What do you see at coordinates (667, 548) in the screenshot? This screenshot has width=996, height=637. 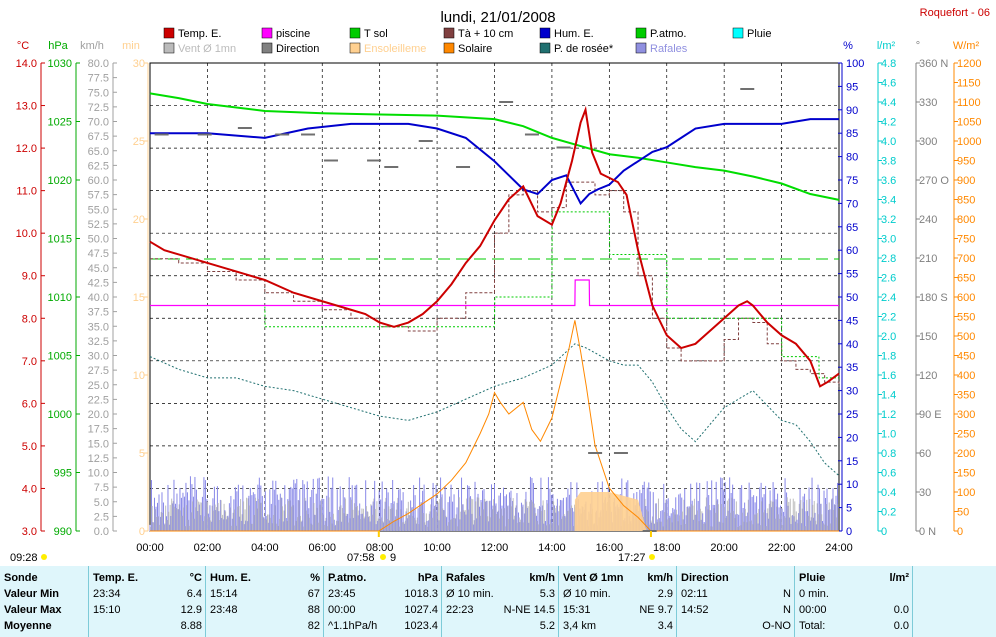 I see `x-tick-label: 18:00` at bounding box center [667, 548].